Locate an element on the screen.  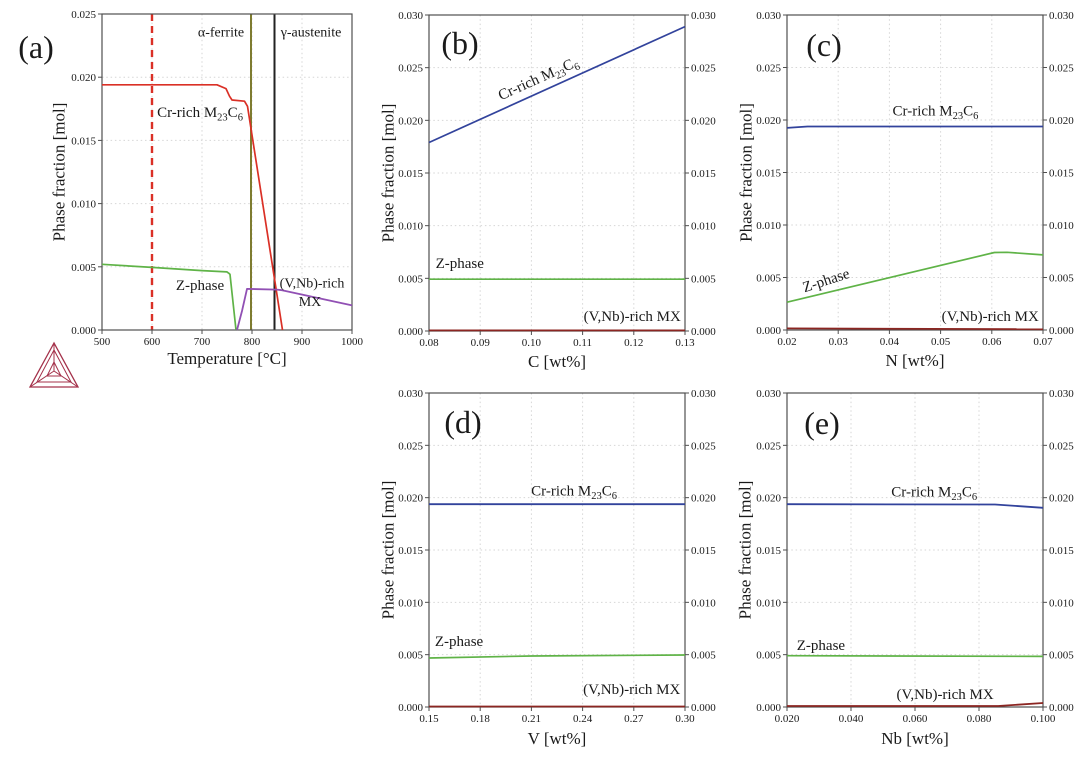
xtick-label: 0.18 is located at coordinates (481, 719).